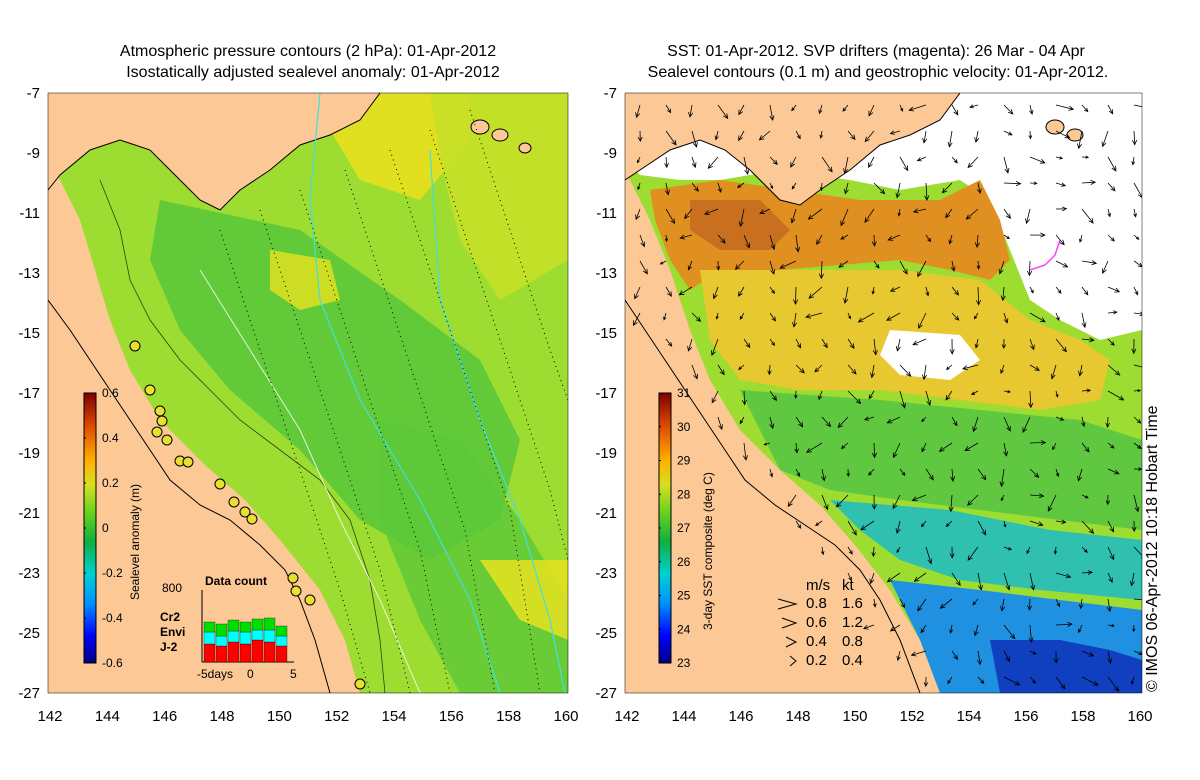 The width and height of the screenshot is (1200, 780). What do you see at coordinates (1066, 666) in the screenshot?
I see `sst-dark-blue` at bounding box center [1066, 666].